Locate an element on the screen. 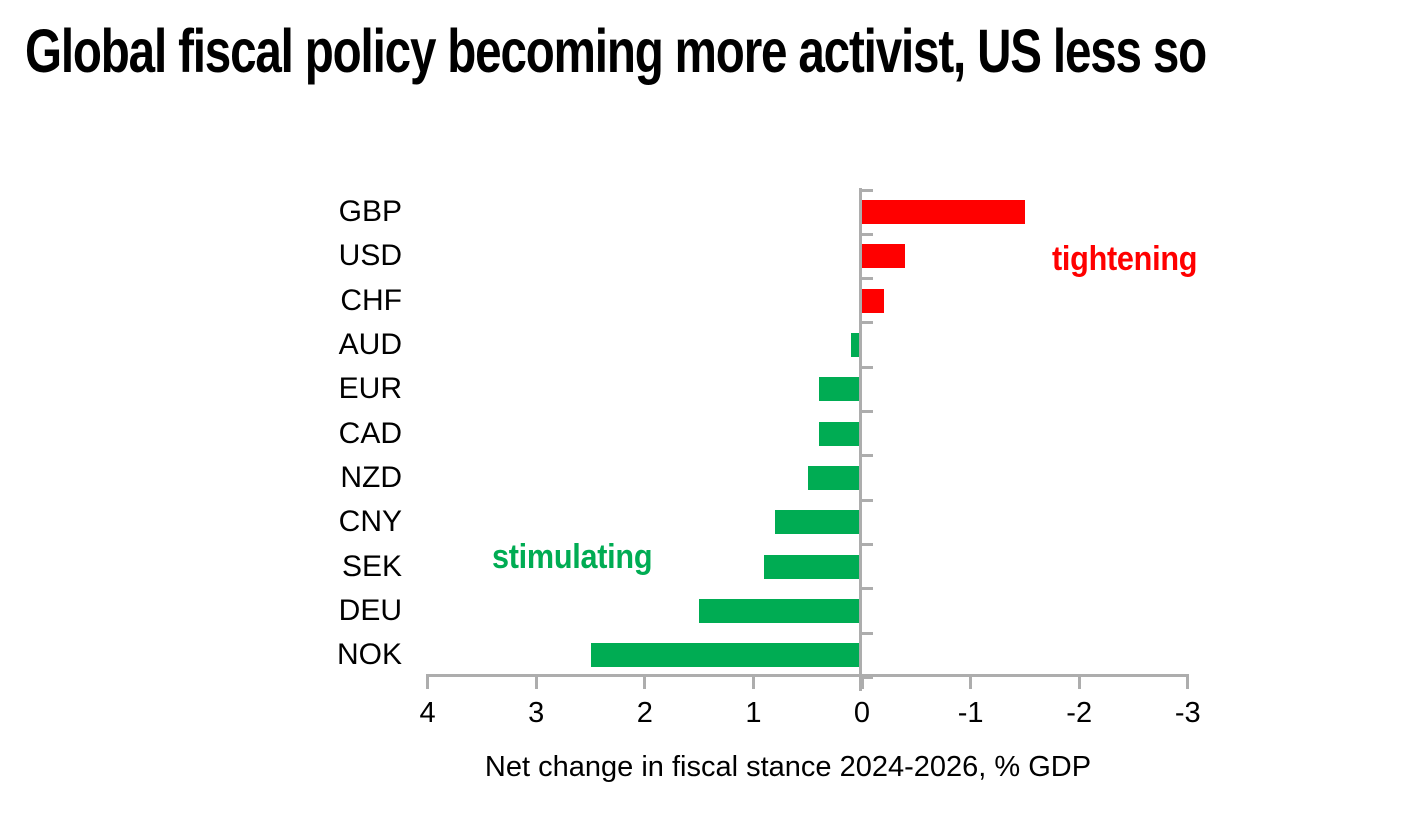  category-label-eur: EUR is located at coordinates (370, 389).